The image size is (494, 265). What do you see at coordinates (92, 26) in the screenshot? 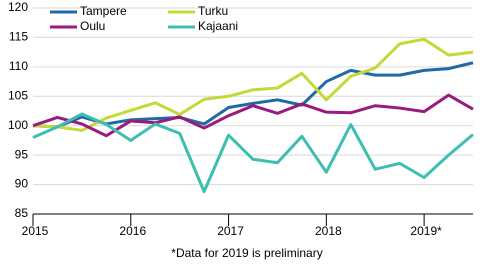
I see `legend-label: Oulu` at bounding box center [92, 26].